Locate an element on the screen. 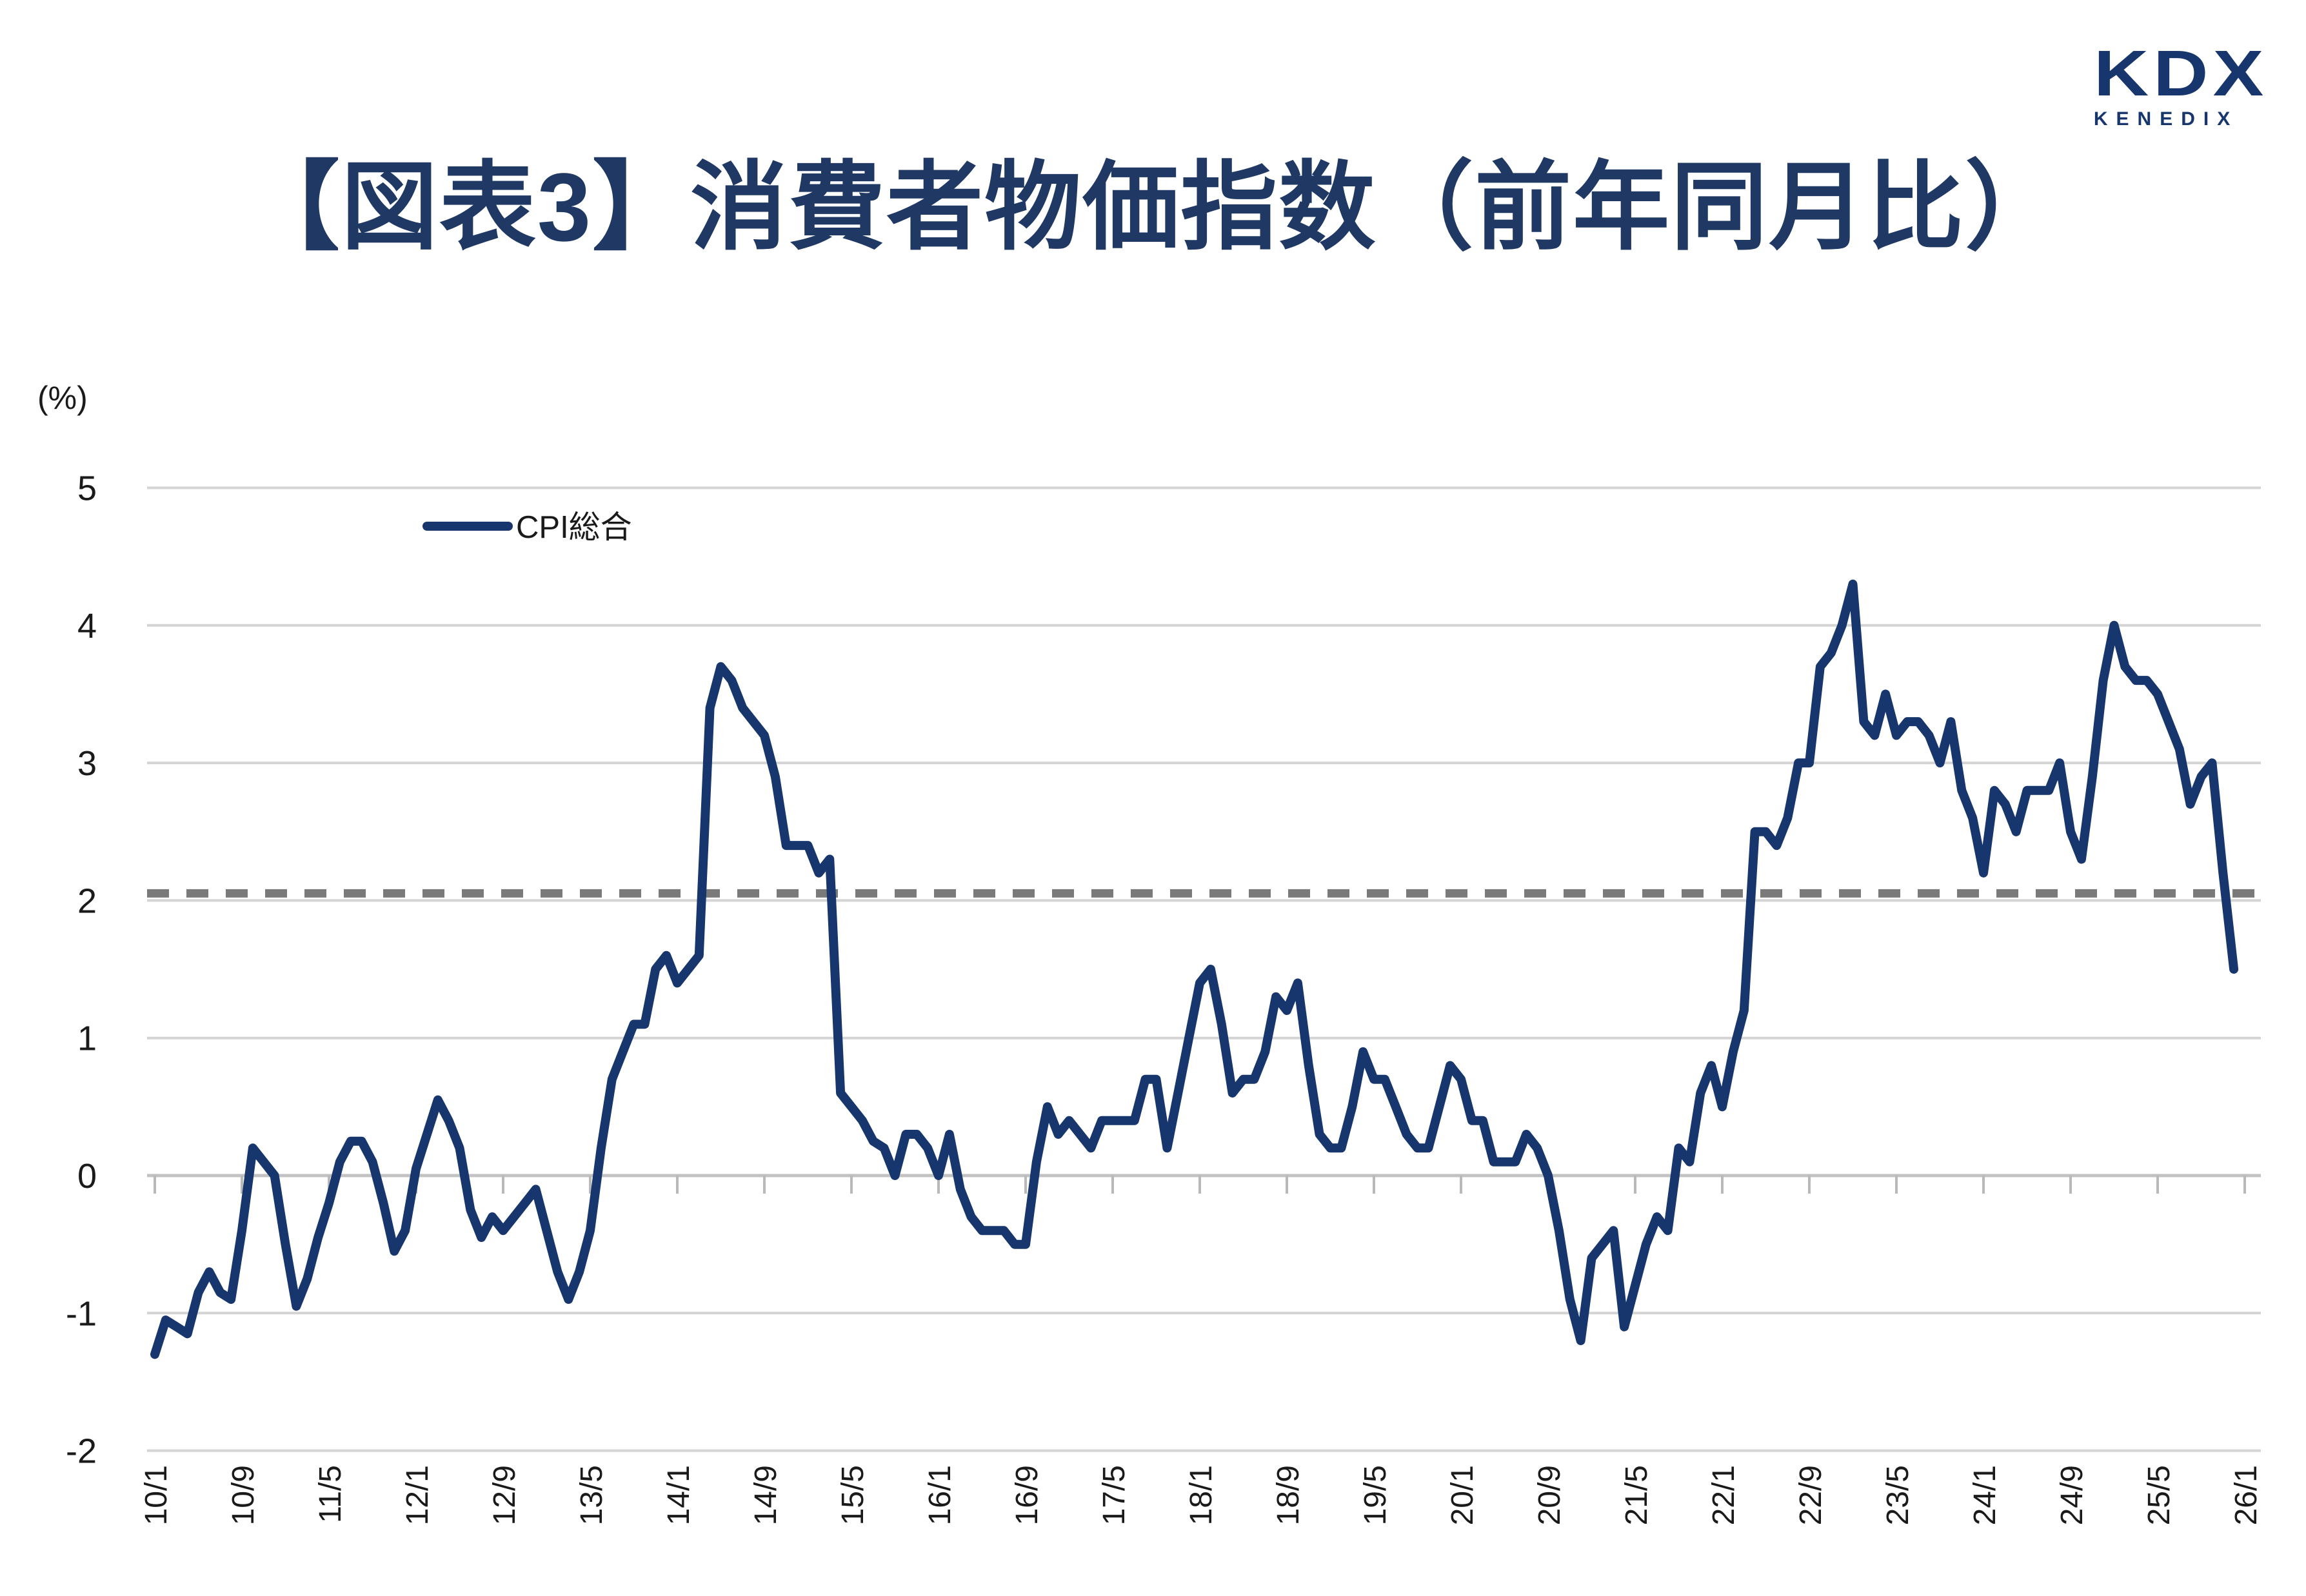  logo-kdx-text: KDX is located at coordinates (2181, 73).